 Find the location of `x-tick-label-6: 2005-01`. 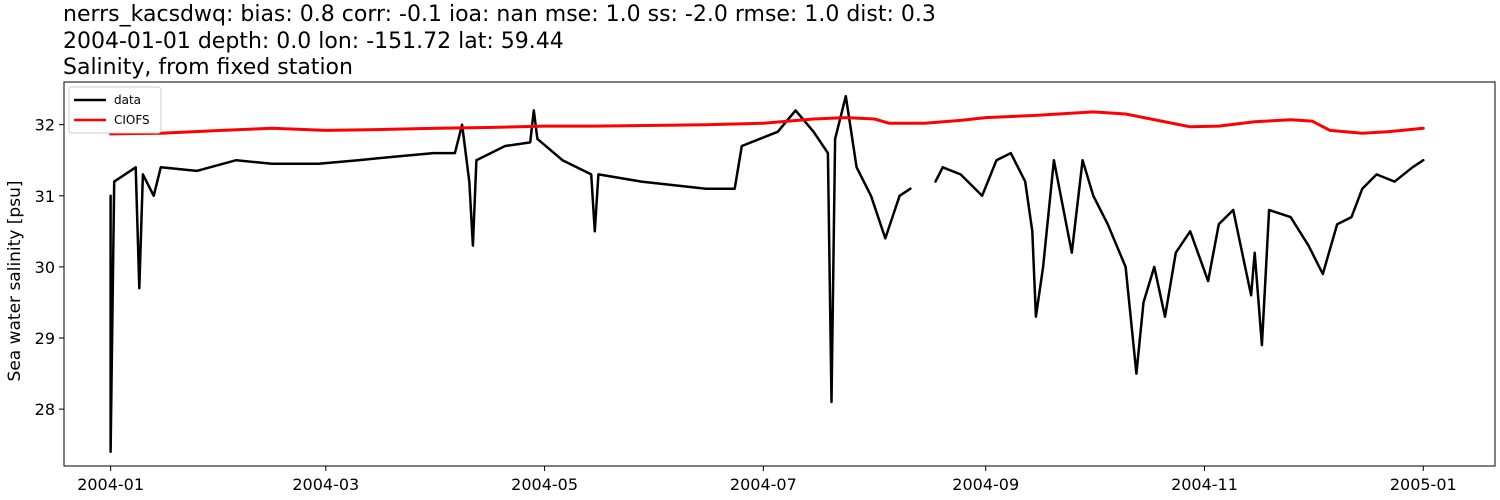

x-tick-label-6: 2005-01 is located at coordinates (1423, 484).